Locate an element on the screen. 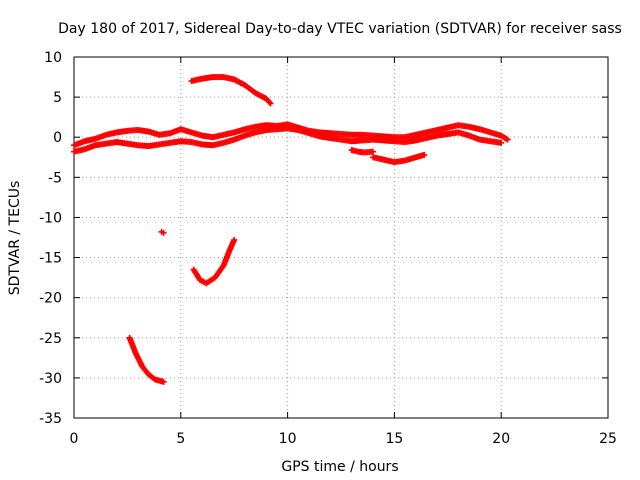 This screenshot has height=480, width=640. y-tick-label: 0 is located at coordinates (57, 138).